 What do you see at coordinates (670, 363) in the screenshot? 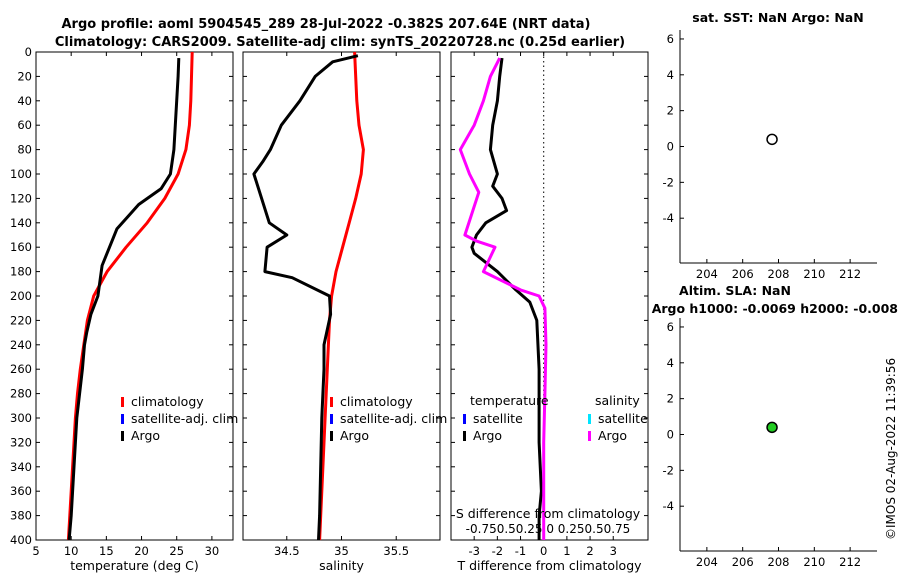
I see `sla-ytick-label: 4` at bounding box center [670, 363].